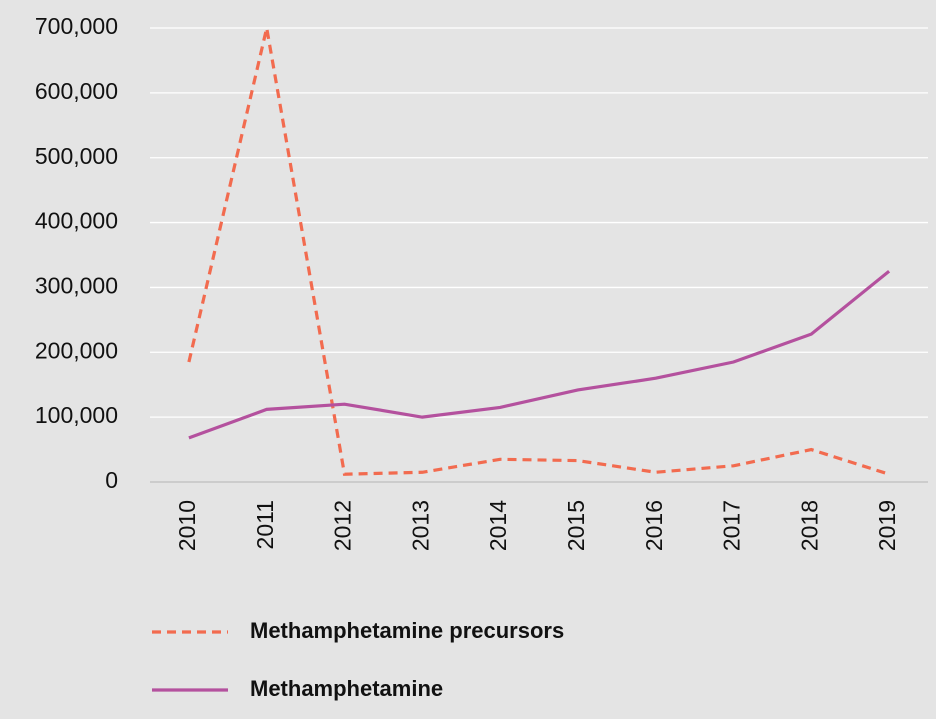  Describe the element at coordinates (76, 286) in the screenshot. I see `y-tick-label: 300,000` at that location.